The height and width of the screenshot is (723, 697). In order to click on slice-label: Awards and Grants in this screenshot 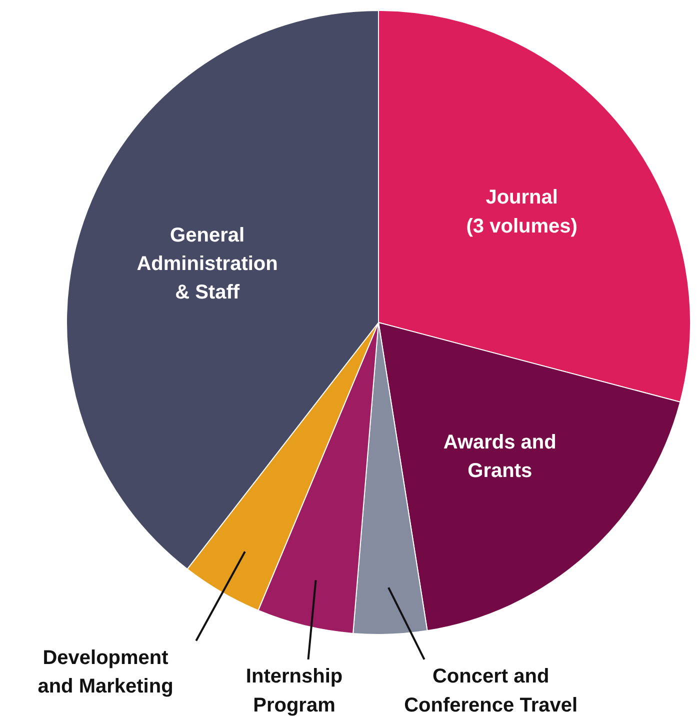, I will do `click(499, 456)`.